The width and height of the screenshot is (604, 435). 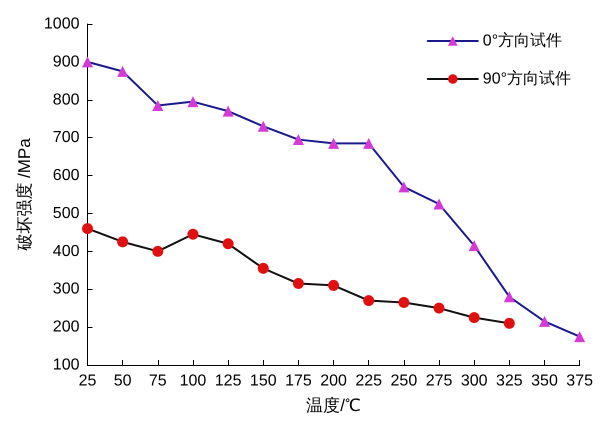 I want to click on y-tick-label: 100, so click(x=66, y=365).